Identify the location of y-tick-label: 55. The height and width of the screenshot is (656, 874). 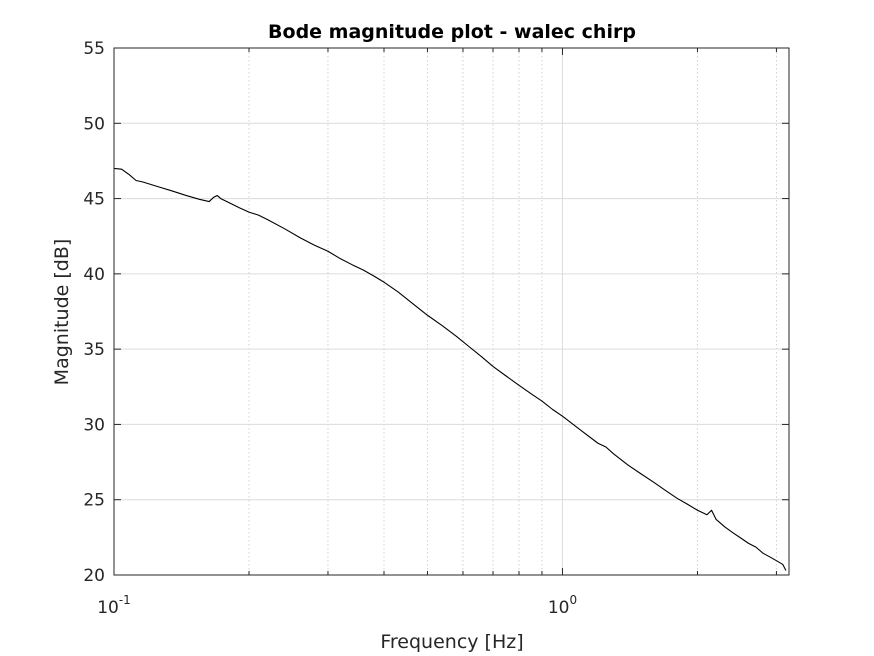
(94, 49).